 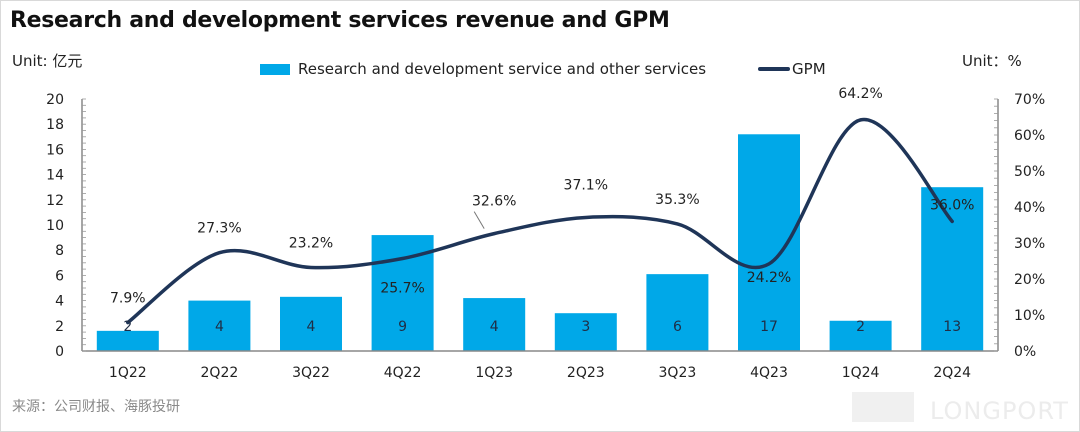 What do you see at coordinates (55, 150) in the screenshot?
I see `left-axis-tick-label: 16` at bounding box center [55, 150].